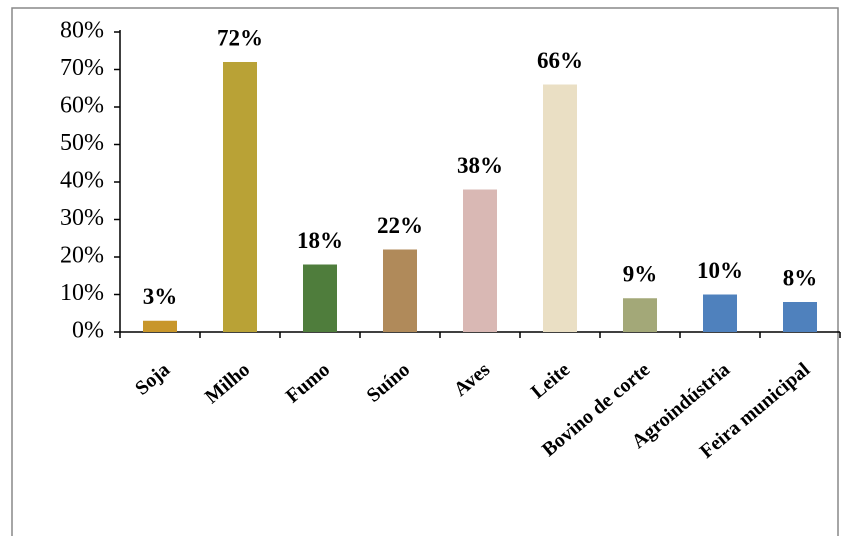 The height and width of the screenshot is (536, 844). I want to click on y-tick-label: 50%, so click(82, 143).